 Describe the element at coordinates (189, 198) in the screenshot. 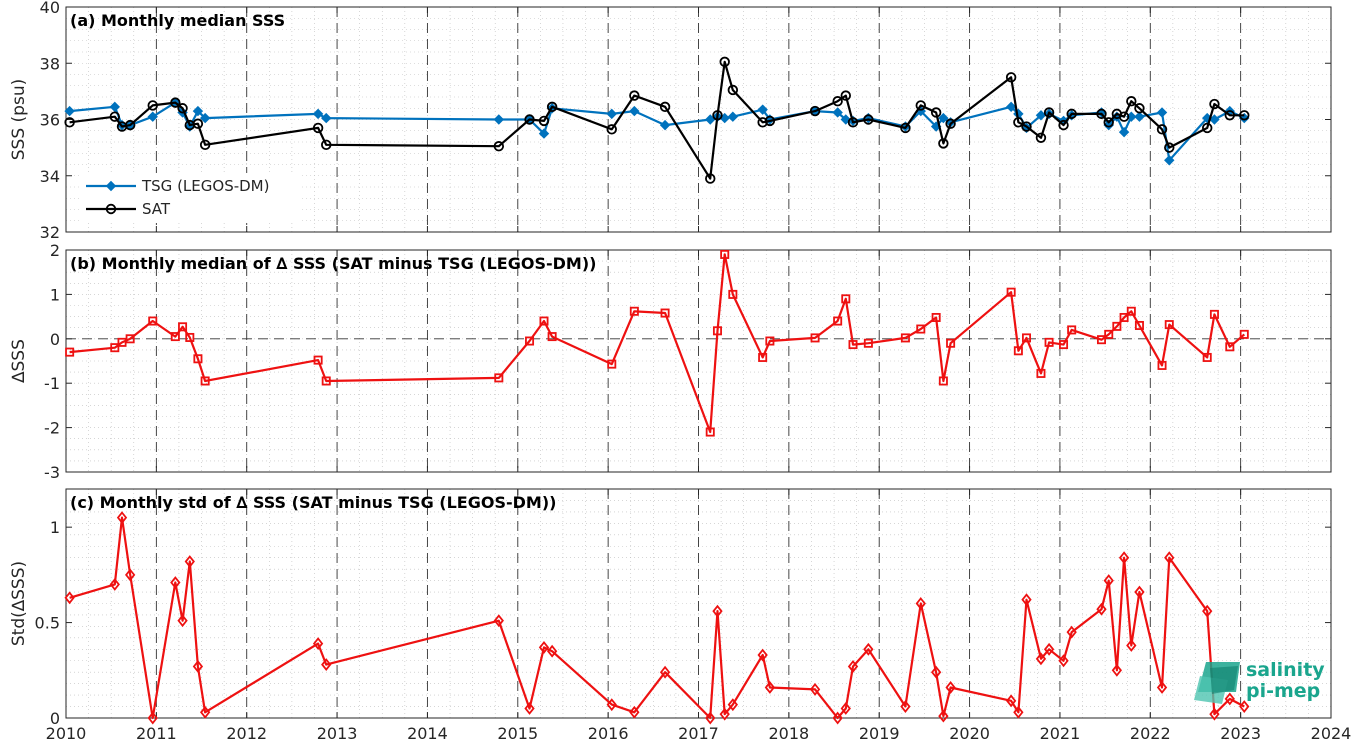

I see `legend-background` at that location.